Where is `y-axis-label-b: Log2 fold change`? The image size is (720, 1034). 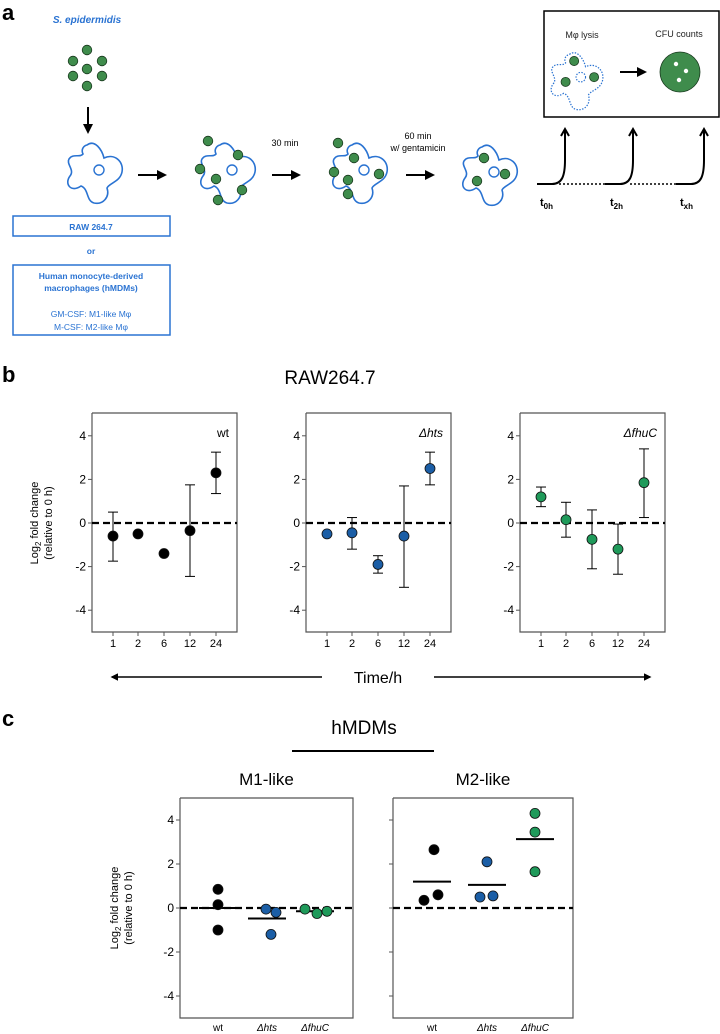
y-axis-label-b: Log2 fold change is located at coordinates (36, 523).